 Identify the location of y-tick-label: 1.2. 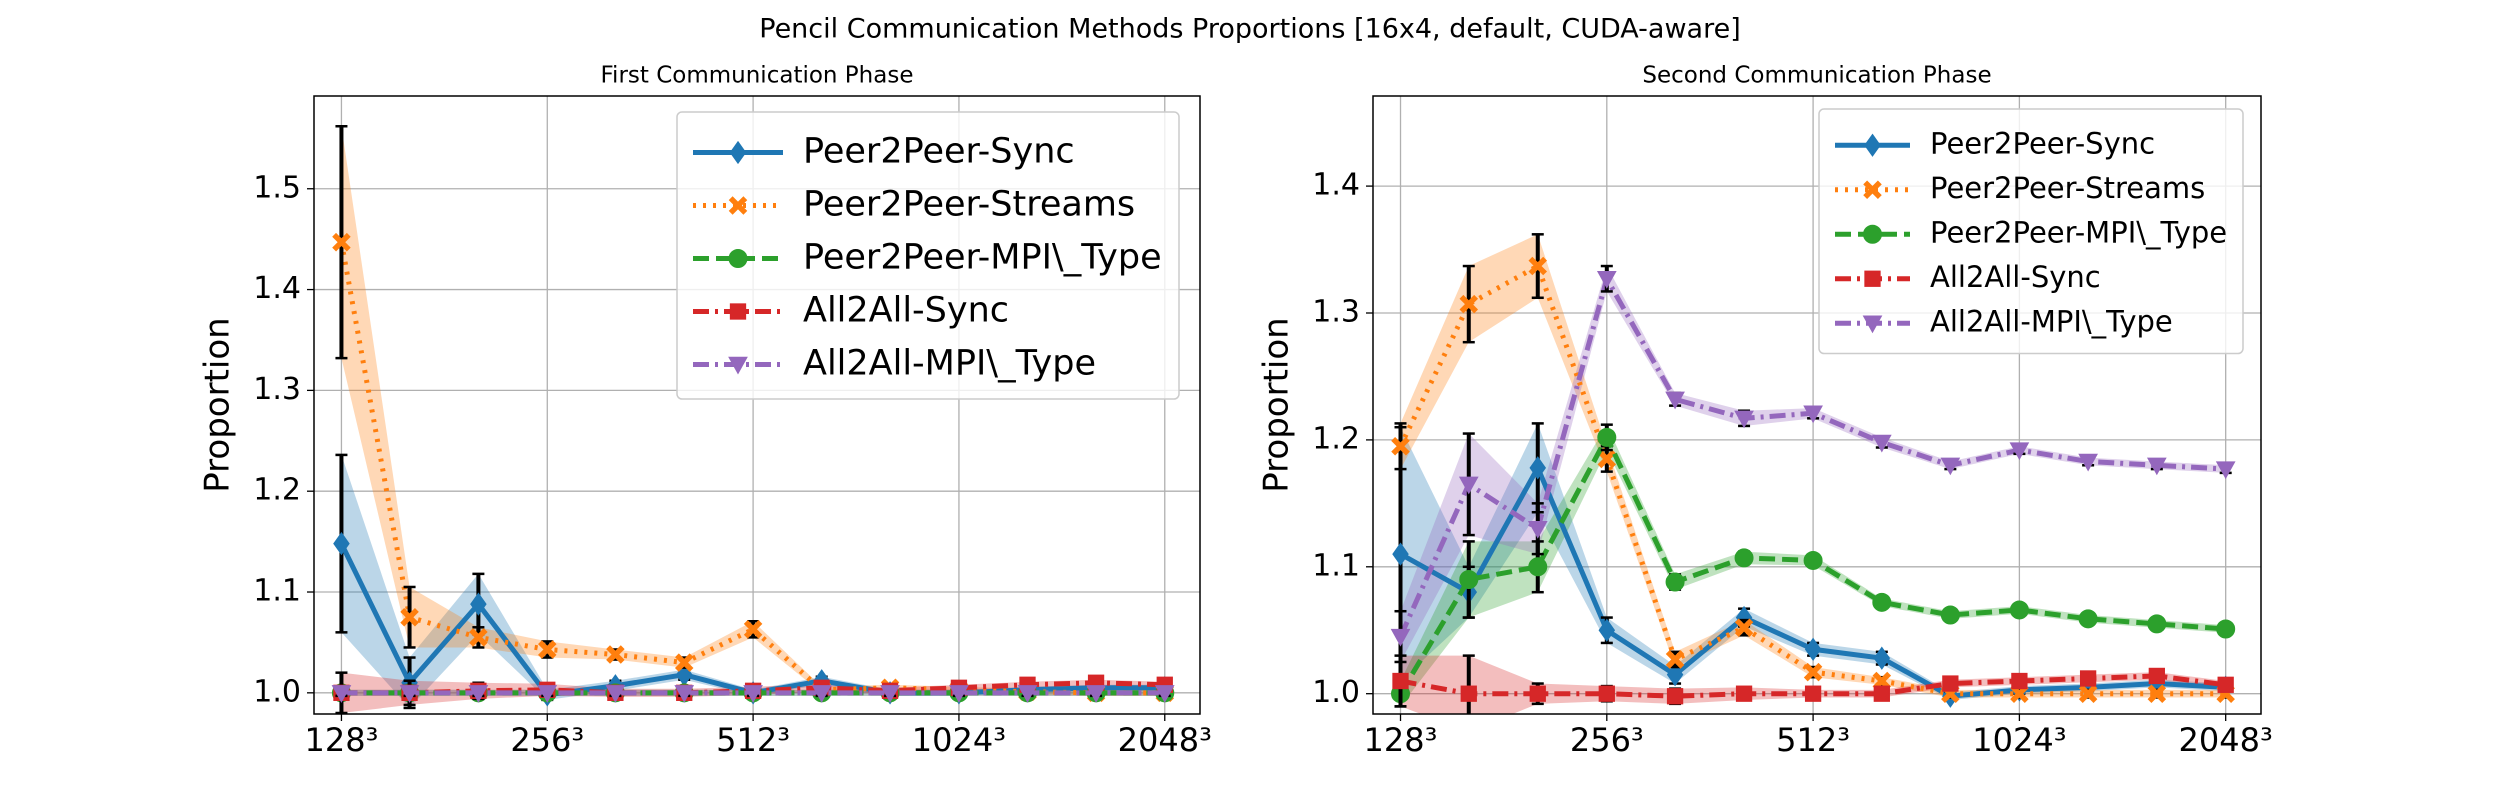
(277, 490).